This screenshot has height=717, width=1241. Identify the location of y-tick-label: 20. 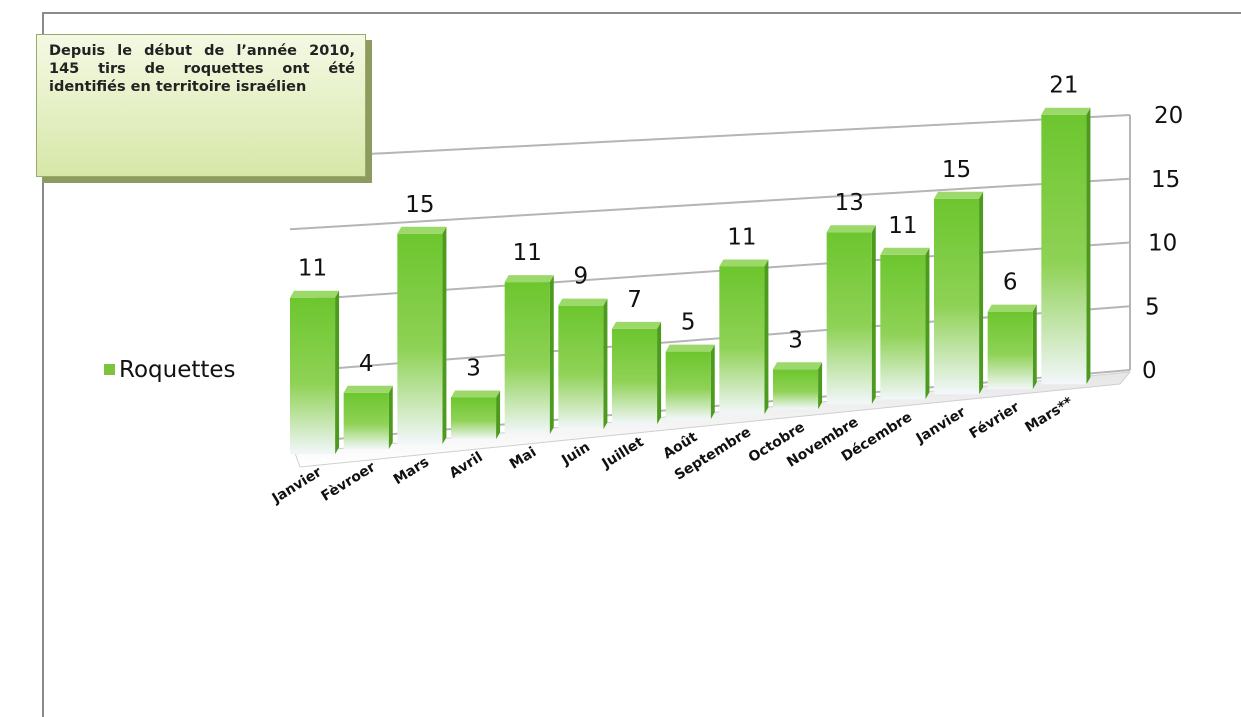
(1168, 116).